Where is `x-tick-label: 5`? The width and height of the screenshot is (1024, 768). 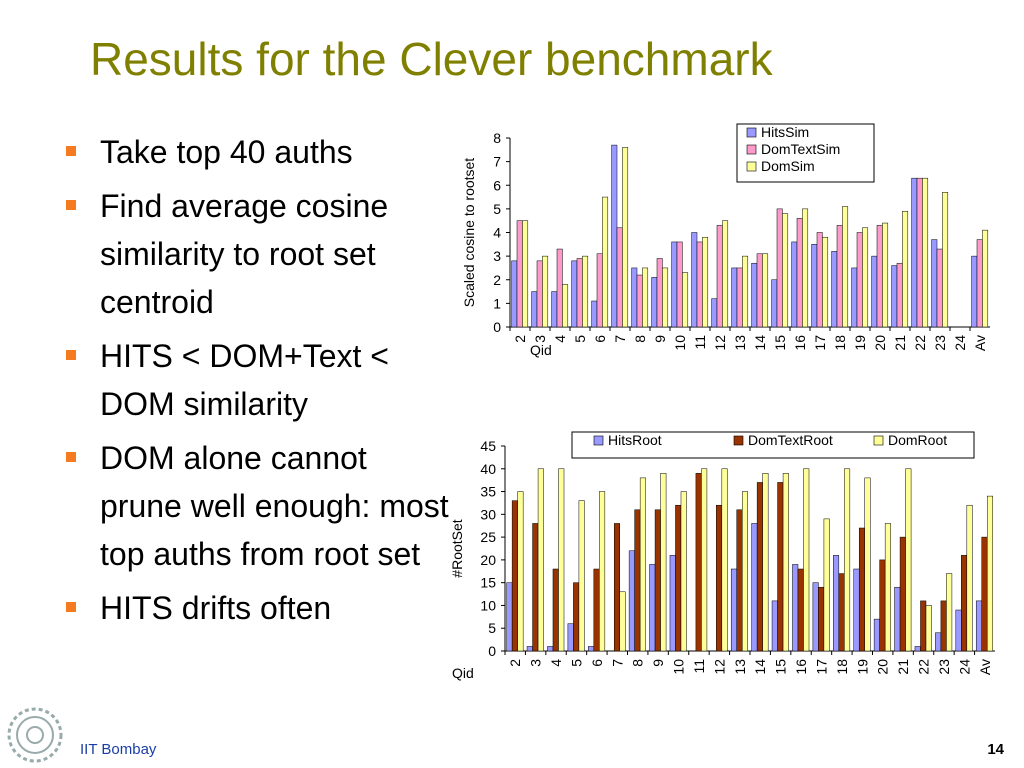 x-tick-label: 5 is located at coordinates (580, 339).